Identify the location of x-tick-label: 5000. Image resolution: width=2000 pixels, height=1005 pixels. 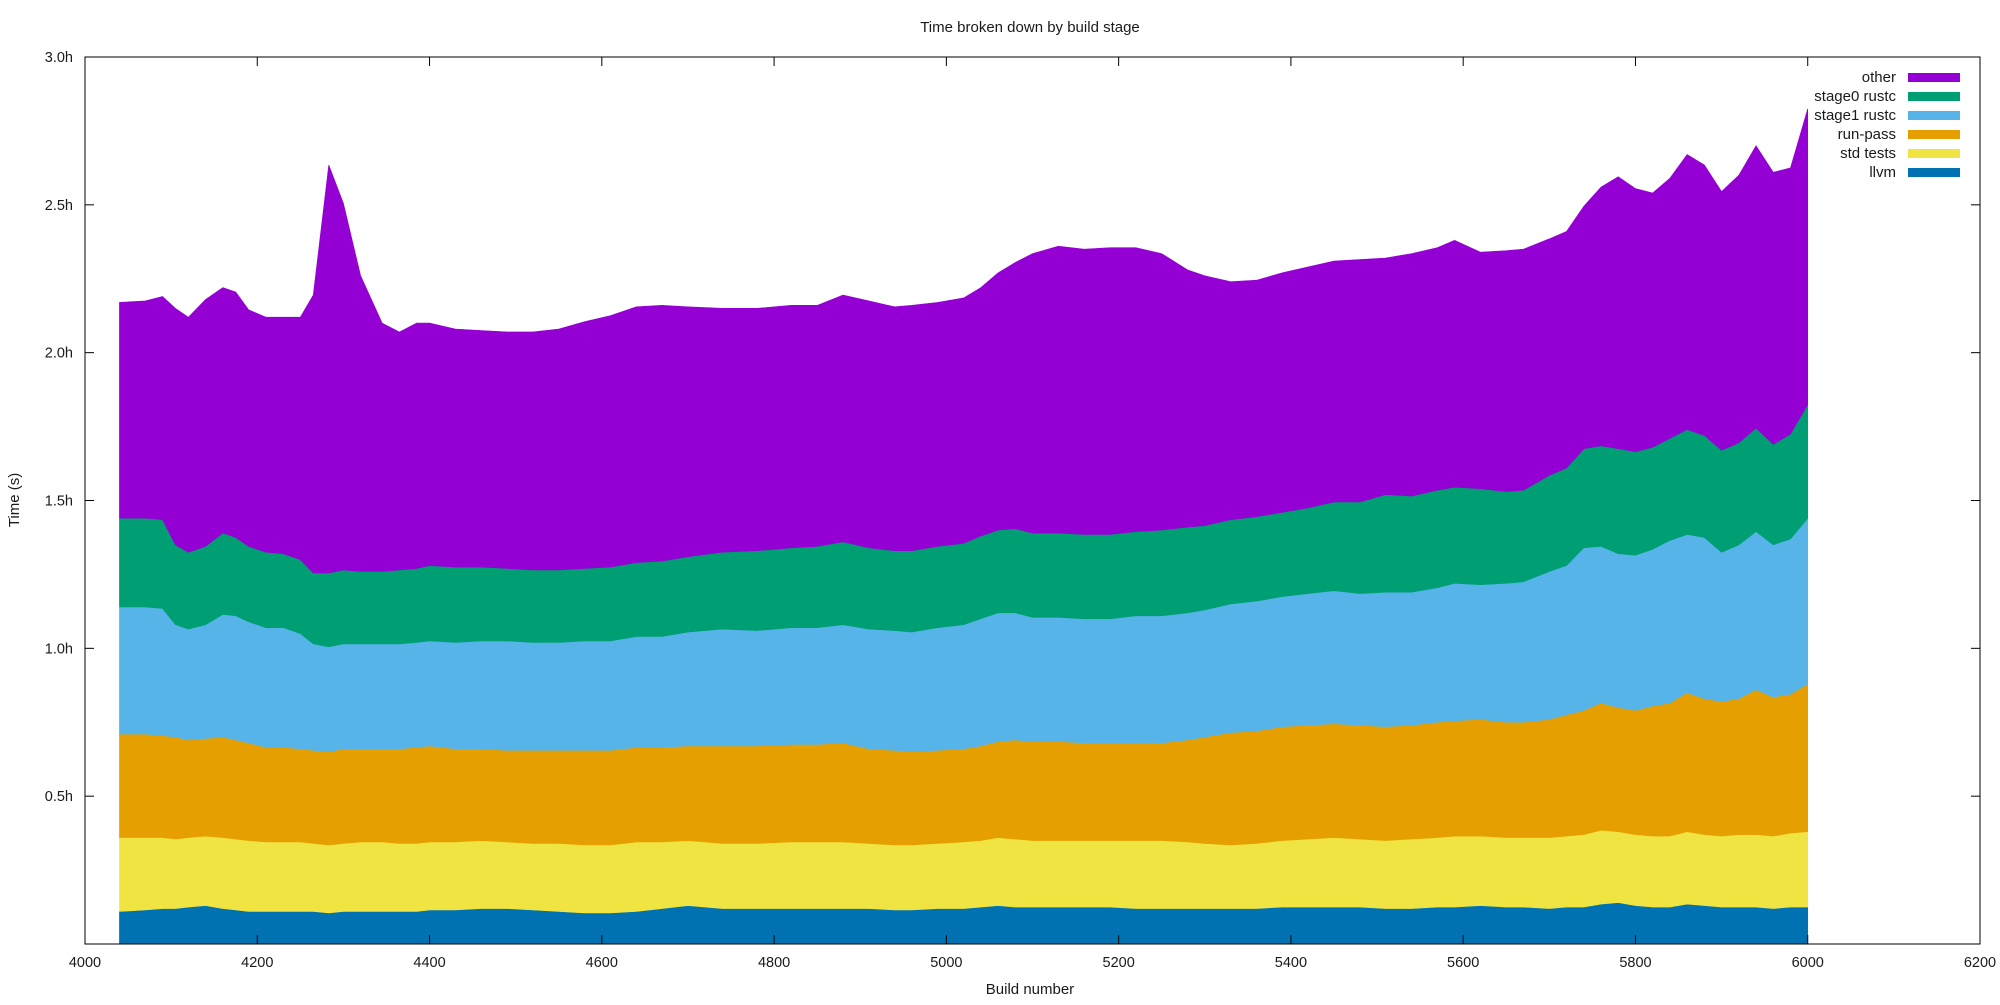
(946, 963).